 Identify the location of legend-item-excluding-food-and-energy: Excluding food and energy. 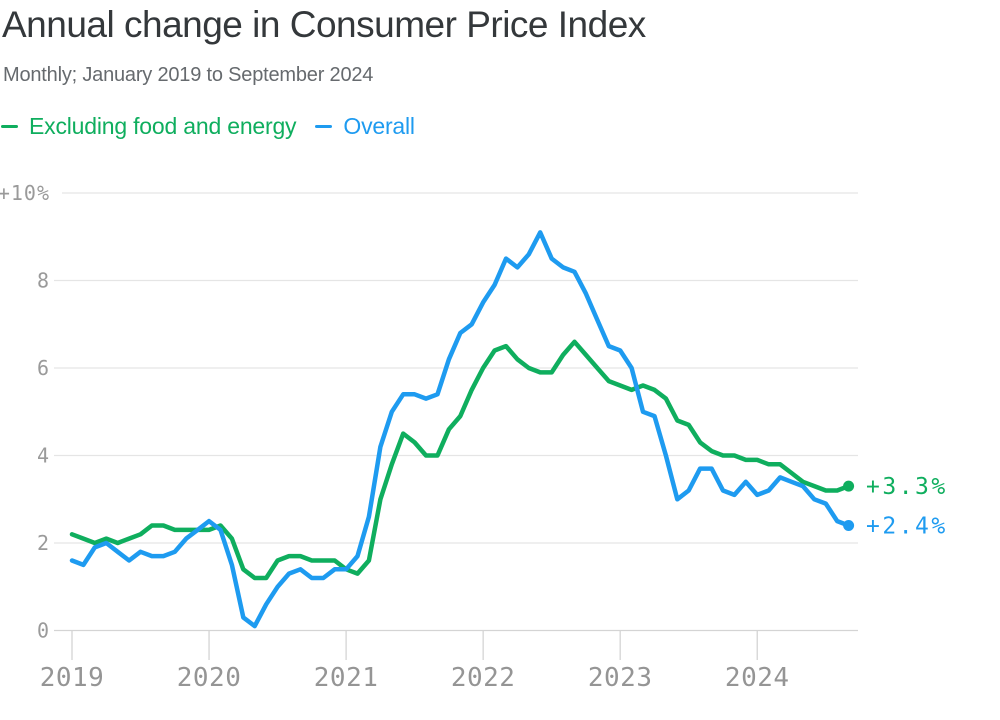
(149, 126).